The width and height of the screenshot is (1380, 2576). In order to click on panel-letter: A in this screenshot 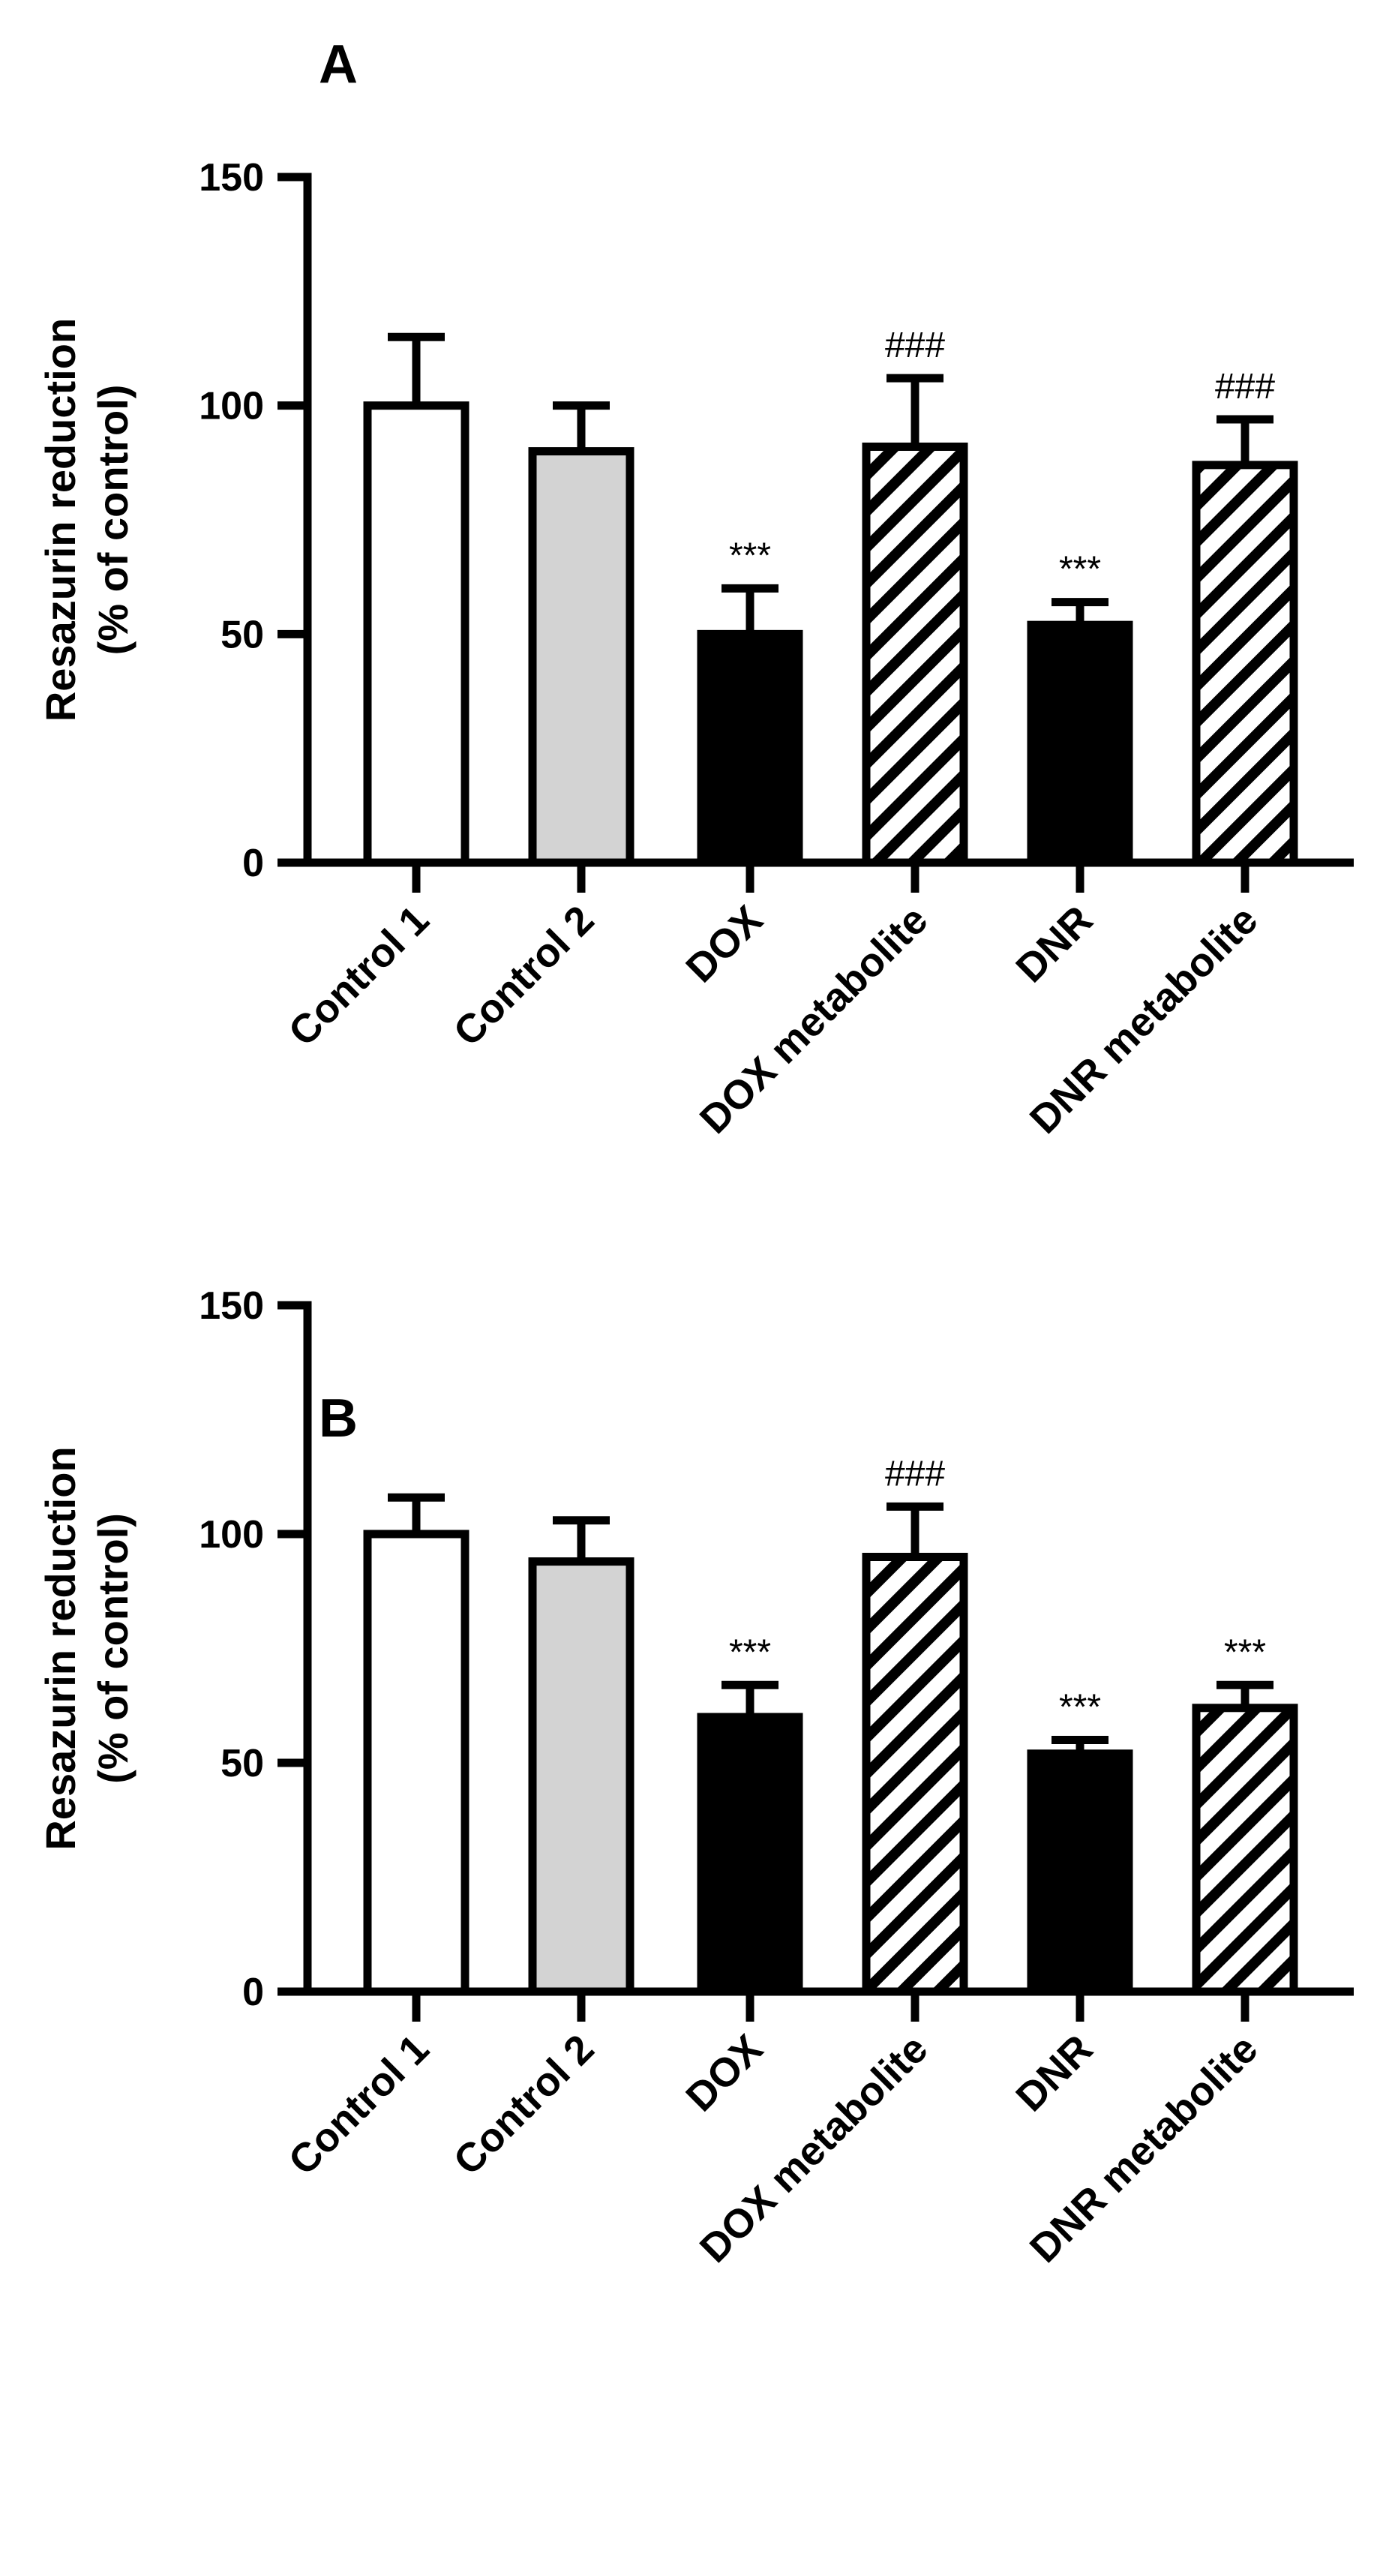, I will do `click(338, 65)`.